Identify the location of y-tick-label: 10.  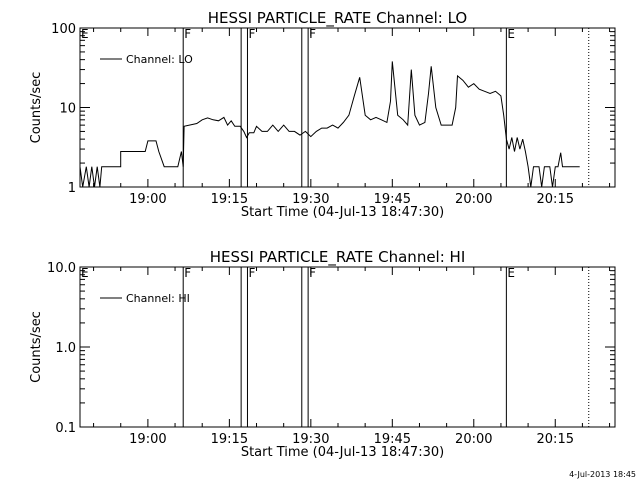
(67, 109).